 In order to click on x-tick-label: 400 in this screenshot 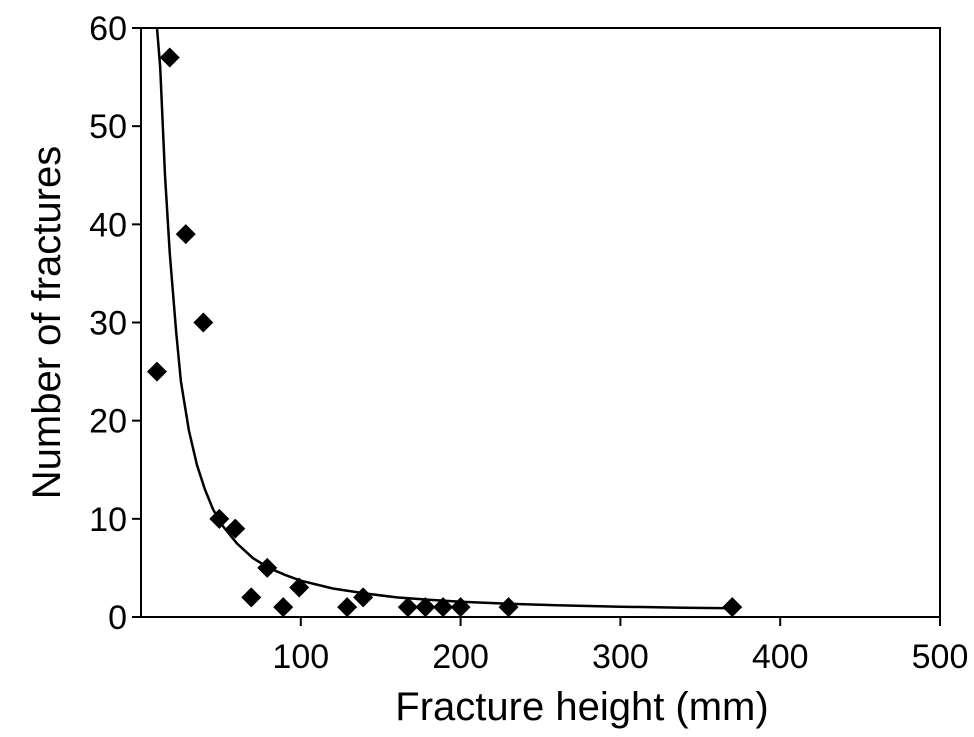, I will do `click(780, 657)`.